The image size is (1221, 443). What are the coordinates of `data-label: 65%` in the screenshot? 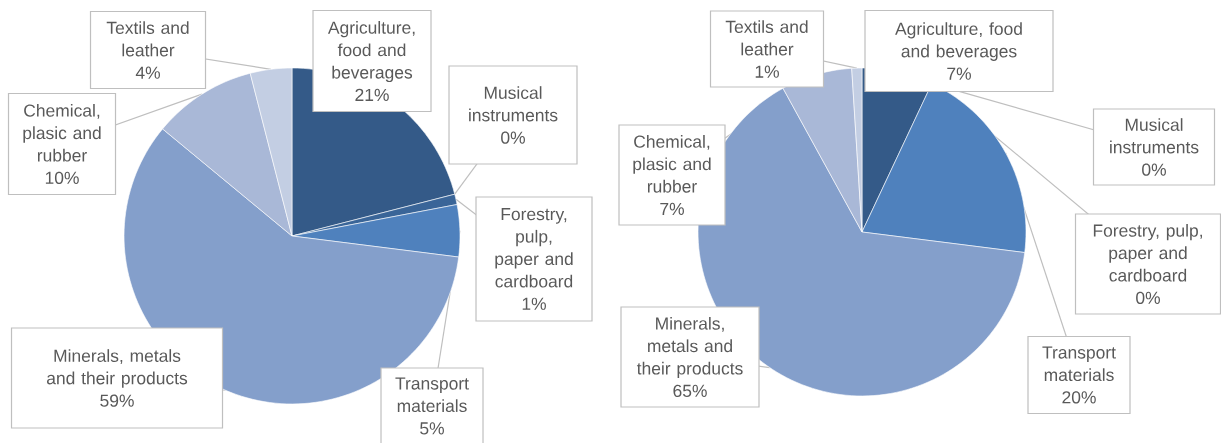 It's located at (690, 391).